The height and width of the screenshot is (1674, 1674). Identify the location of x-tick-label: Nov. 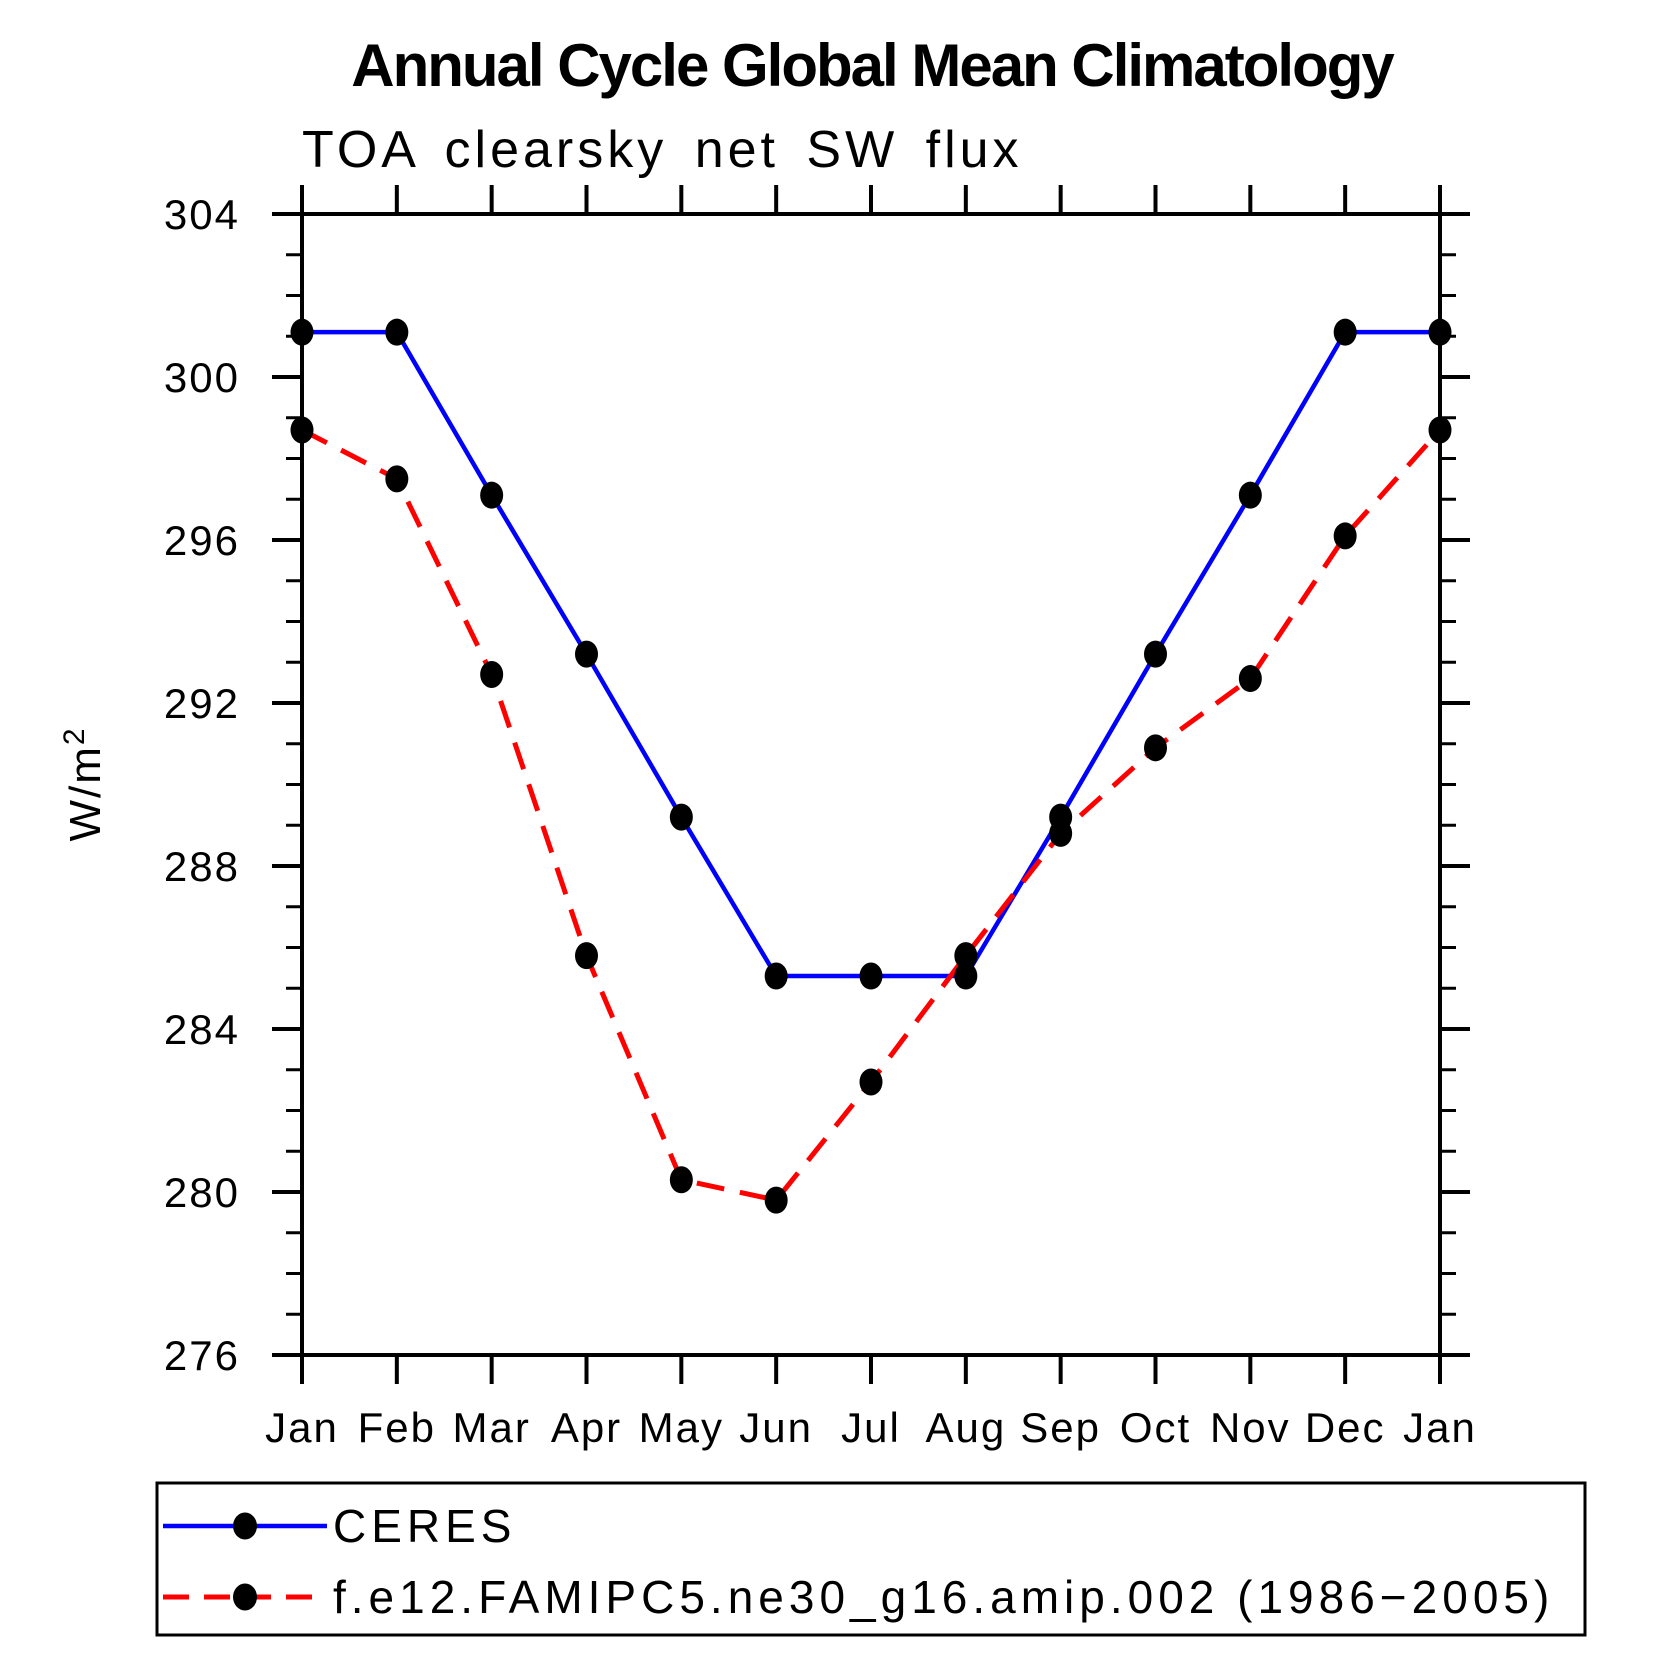
(1250, 1427).